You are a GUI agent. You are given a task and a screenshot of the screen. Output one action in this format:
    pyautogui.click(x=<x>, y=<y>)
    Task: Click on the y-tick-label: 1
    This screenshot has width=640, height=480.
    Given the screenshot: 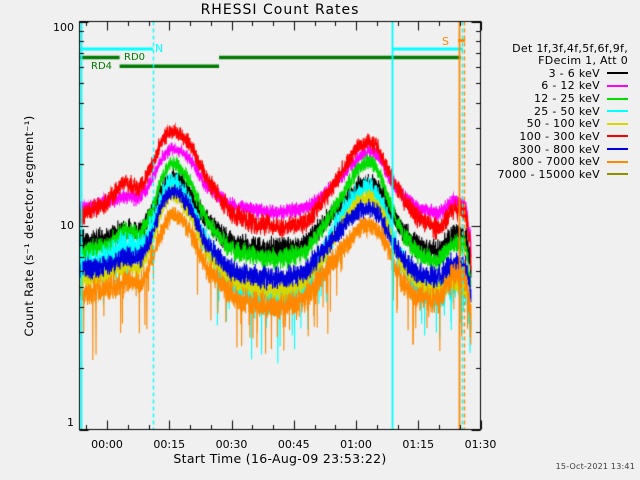 What is the action you would take?
    pyautogui.click(x=70, y=422)
    